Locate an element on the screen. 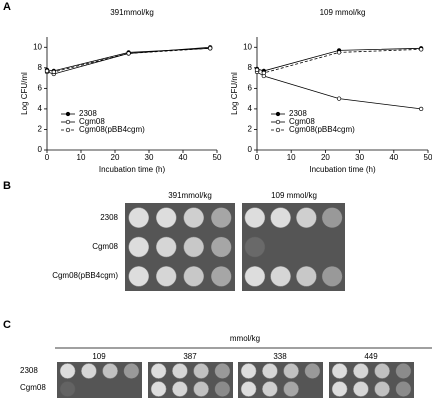 The height and width of the screenshot is (401, 432). row-label: Cgm08(pBB4cgm) is located at coordinates (85, 275).